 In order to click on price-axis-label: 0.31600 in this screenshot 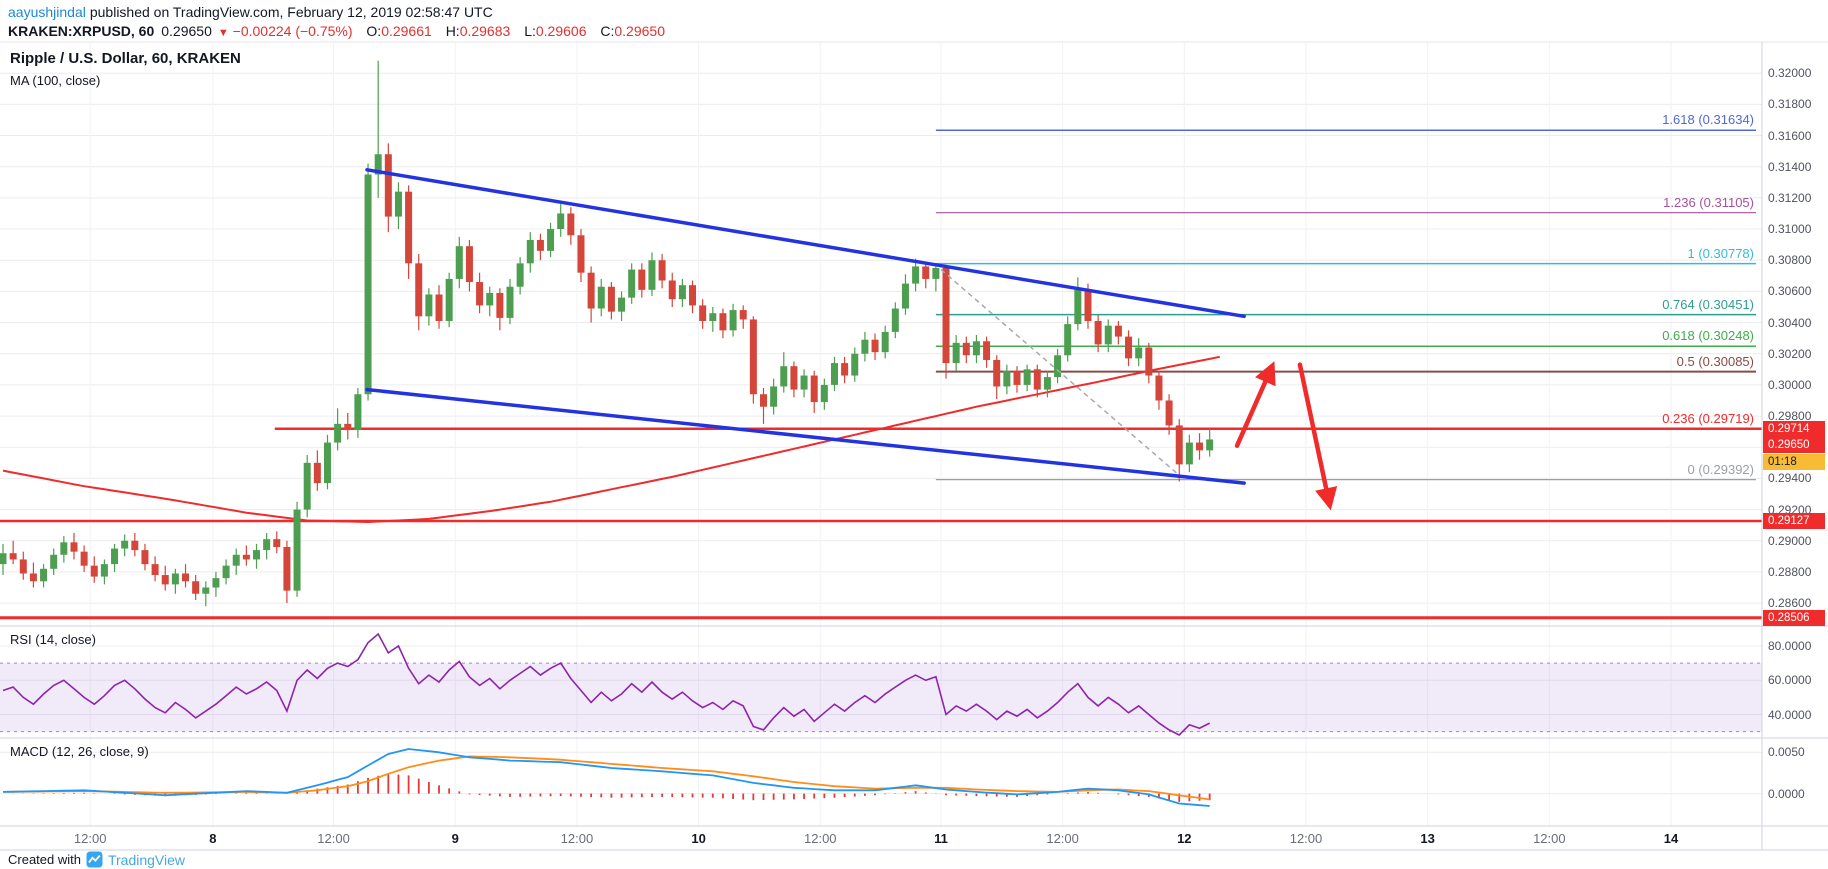, I will do `click(1790, 135)`.